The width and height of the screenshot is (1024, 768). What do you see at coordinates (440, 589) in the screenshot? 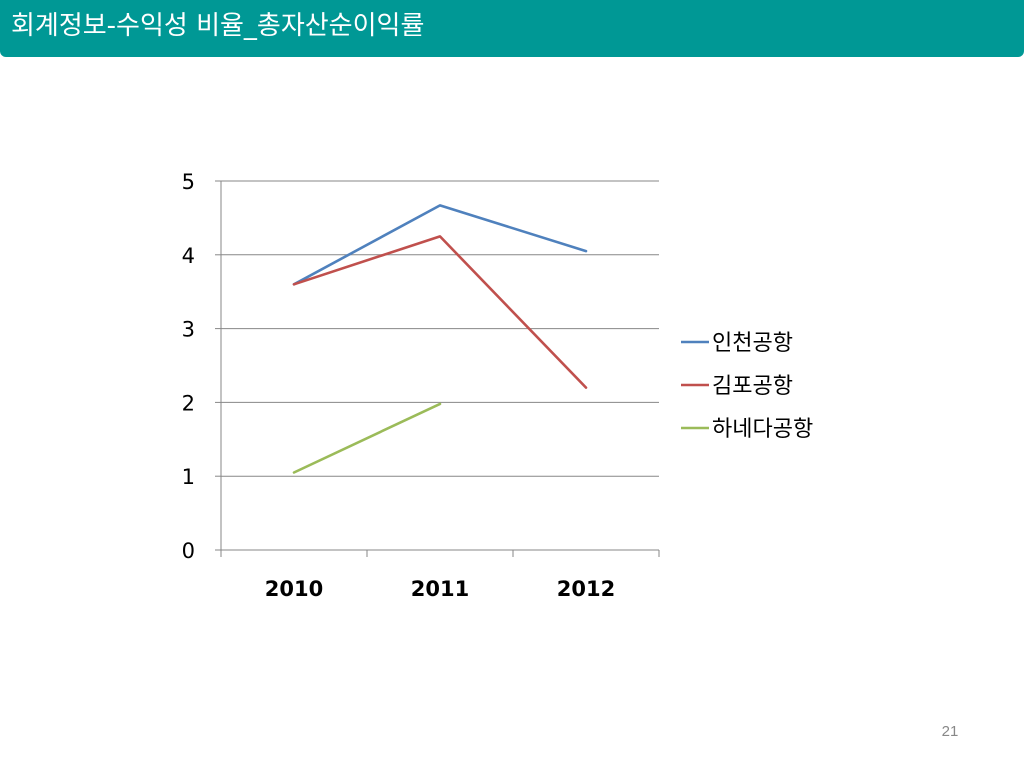
I see `x-tick-label: 2011` at bounding box center [440, 589].